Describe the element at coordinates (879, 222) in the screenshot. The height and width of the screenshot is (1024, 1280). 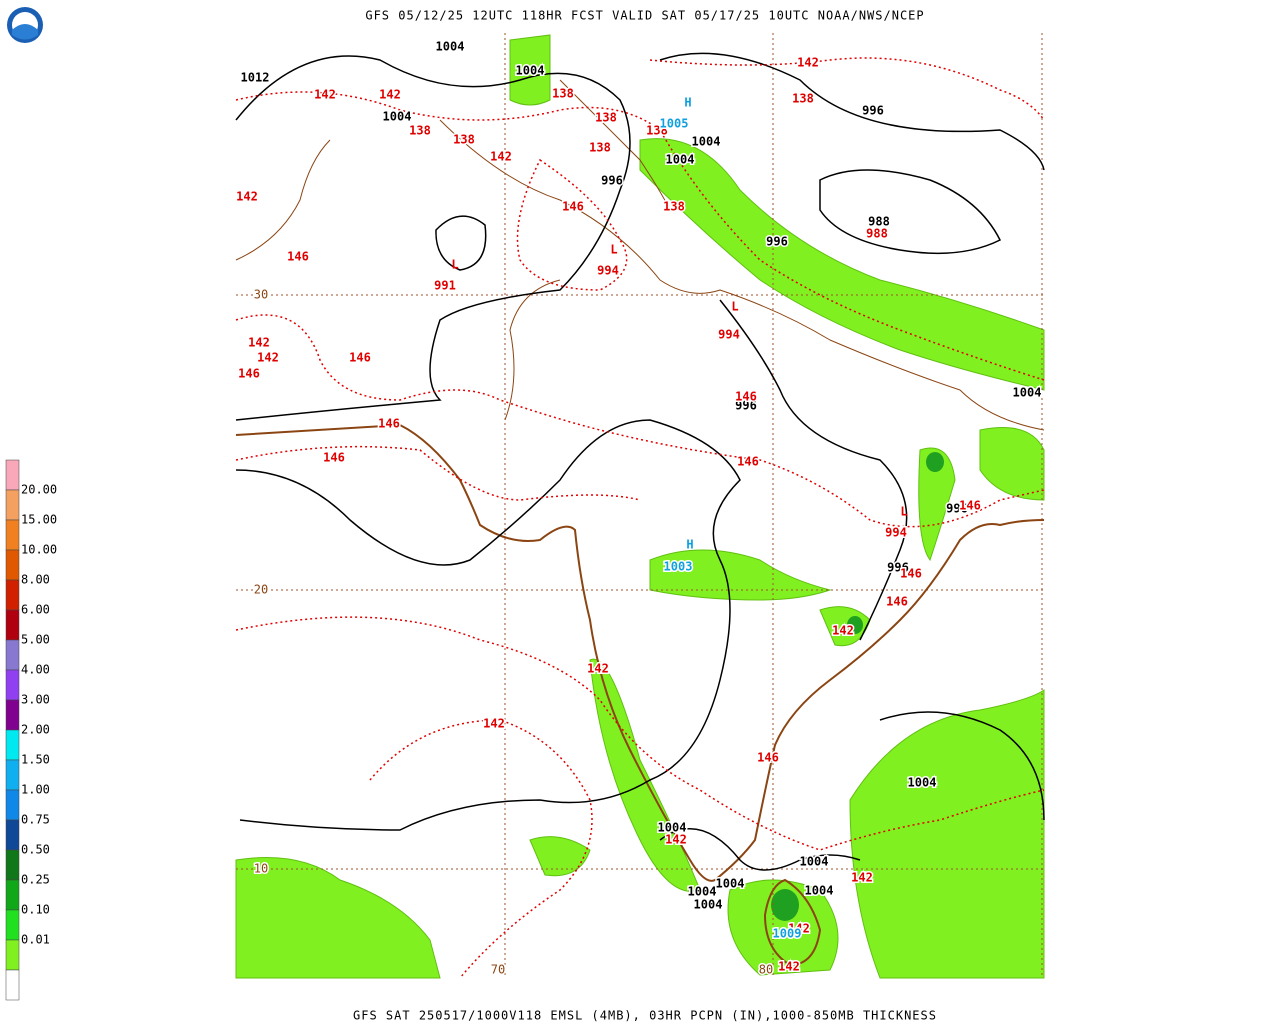
I see `isobars-label: 988` at that location.